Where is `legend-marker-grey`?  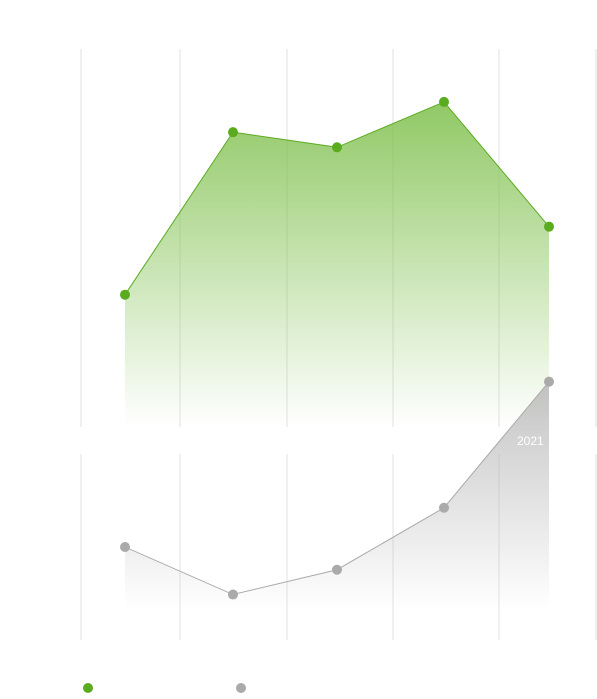 legend-marker-grey is located at coordinates (241, 688).